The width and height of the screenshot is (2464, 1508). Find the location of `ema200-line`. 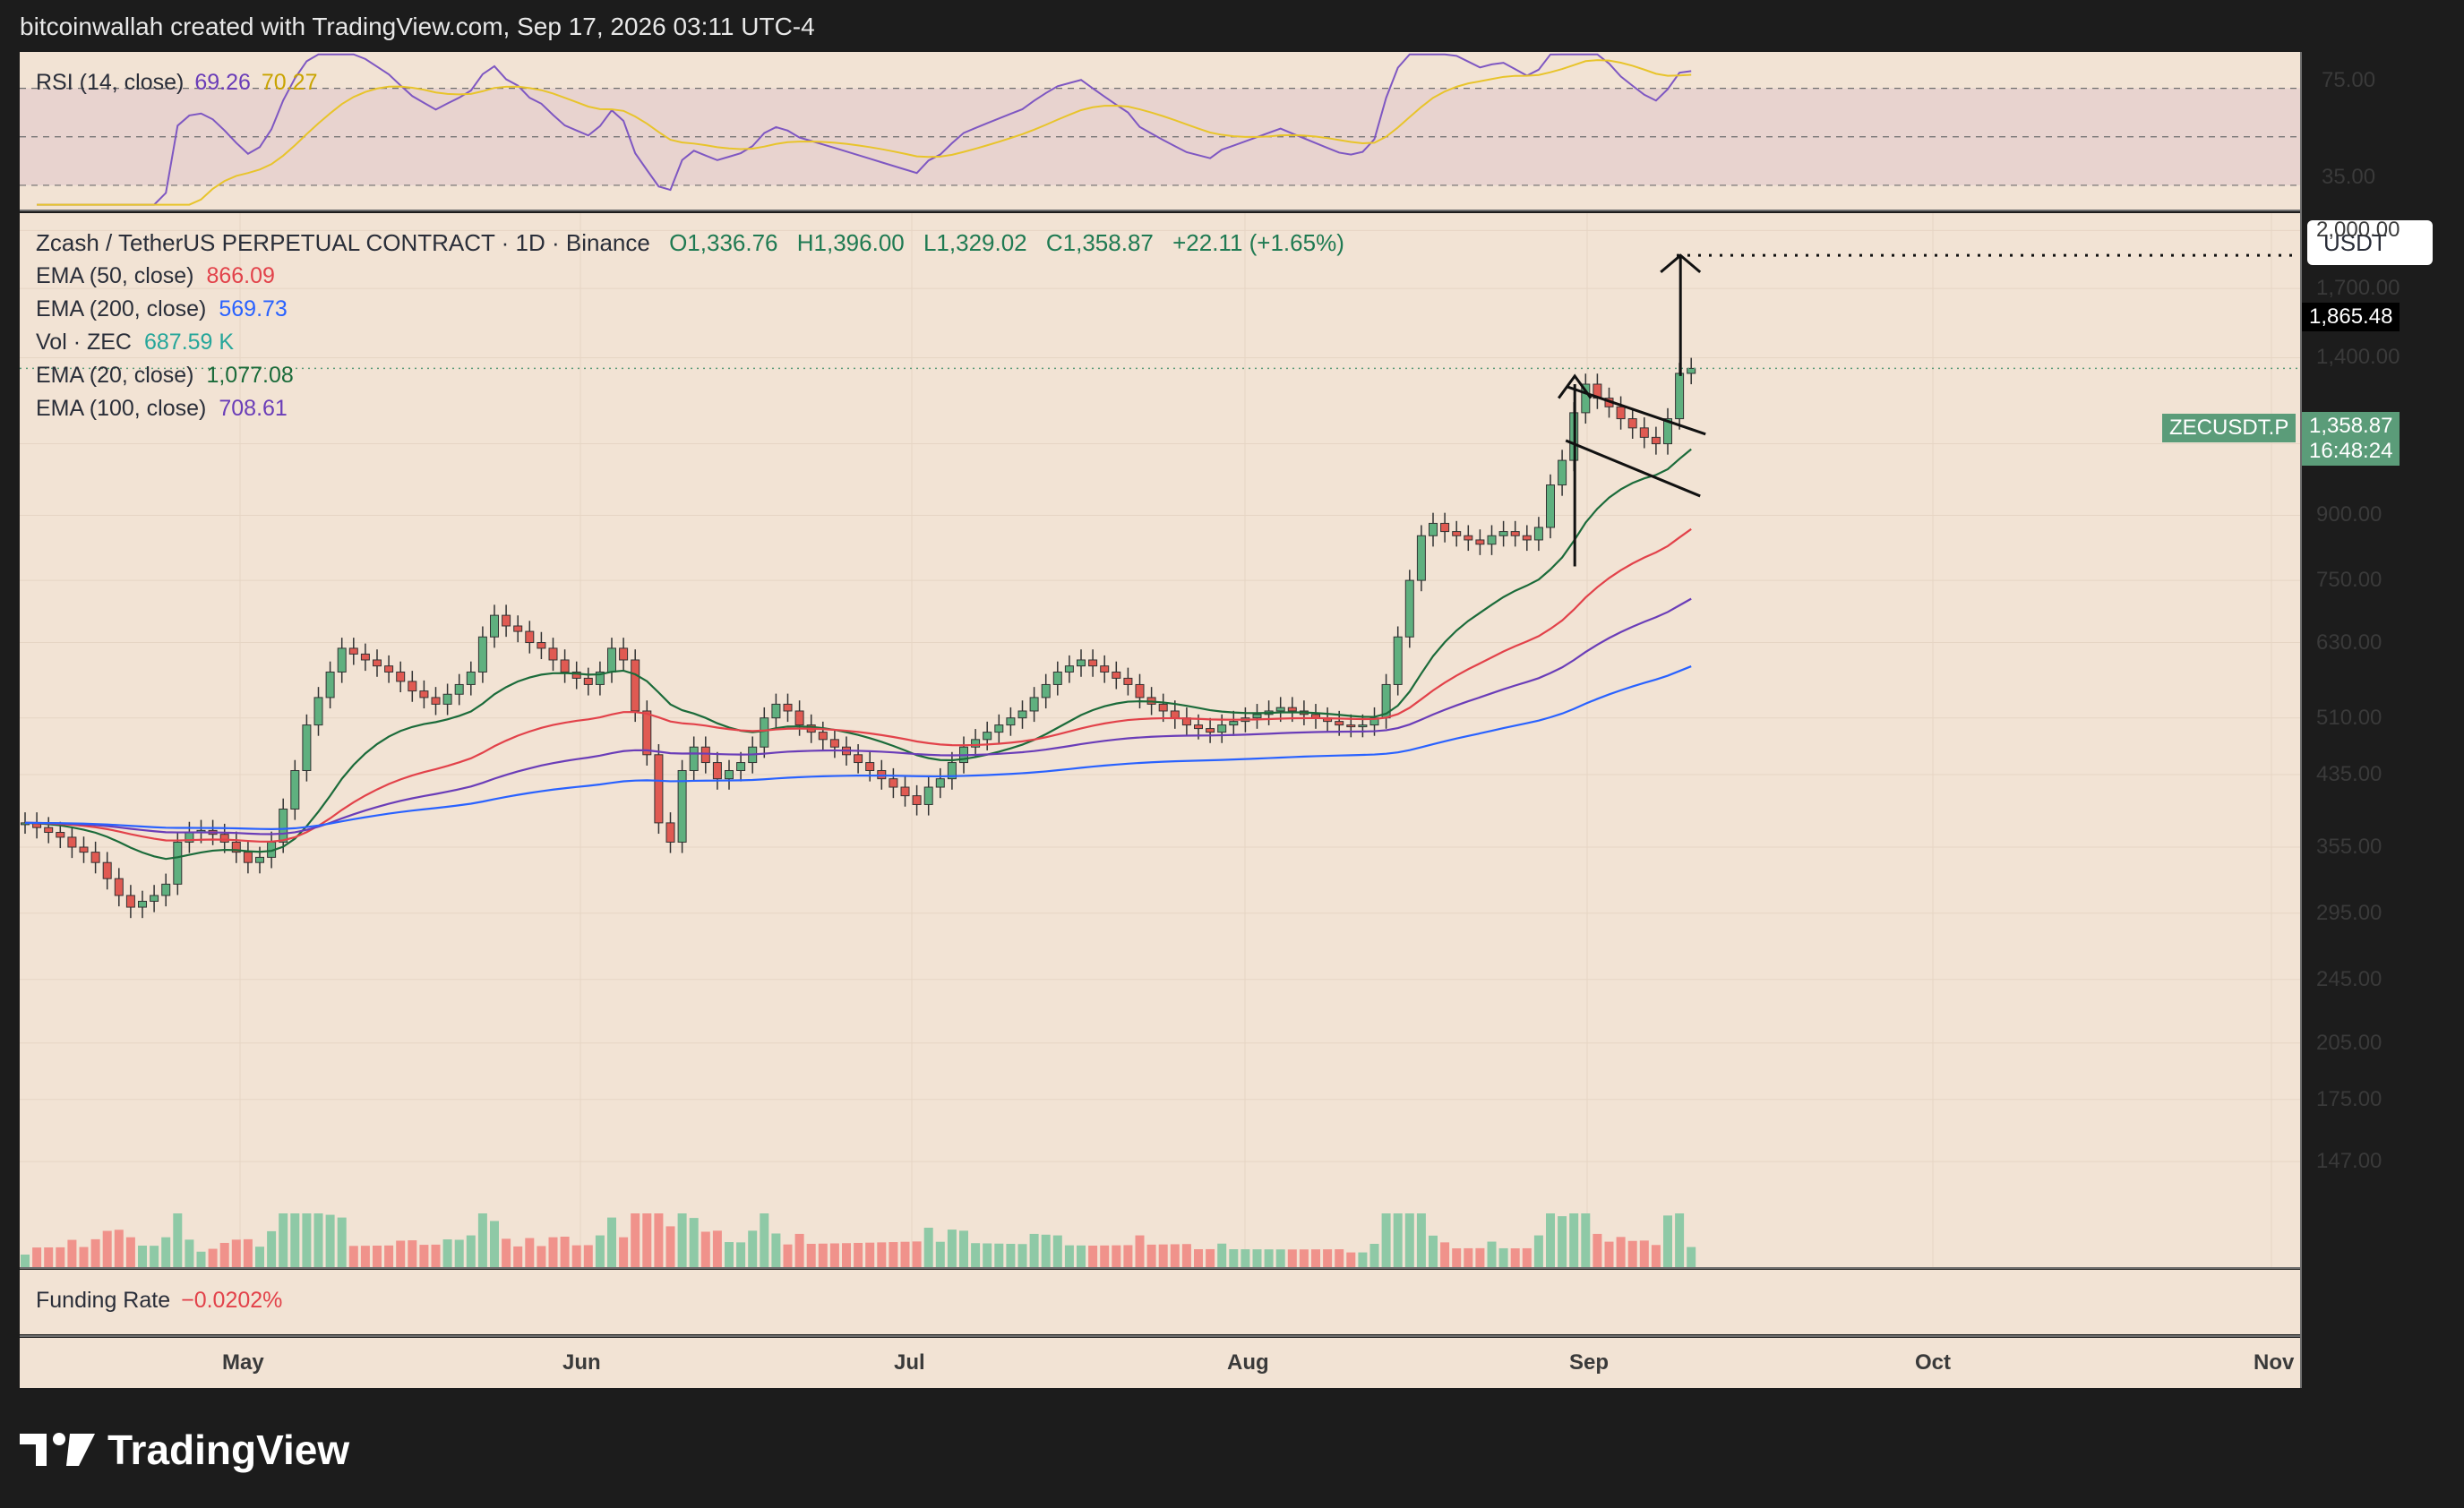

ema200-line is located at coordinates (858, 747).